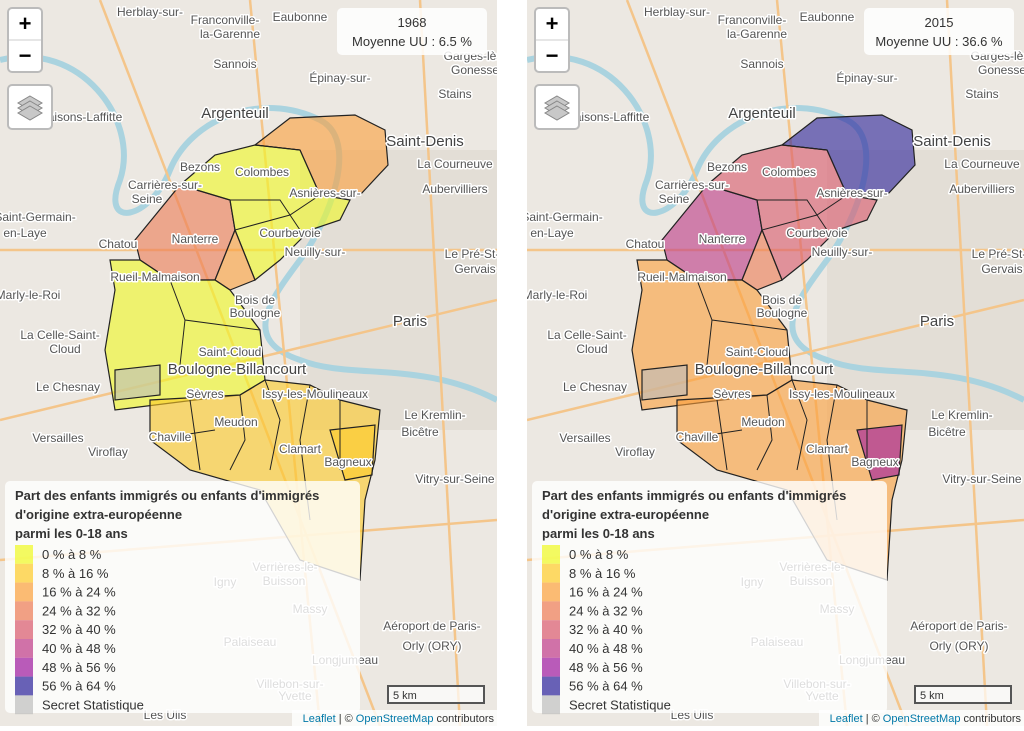 The height and width of the screenshot is (731, 1024). Describe the element at coordinates (466, 719) in the screenshot. I see `attribution-rest: contributors` at that location.